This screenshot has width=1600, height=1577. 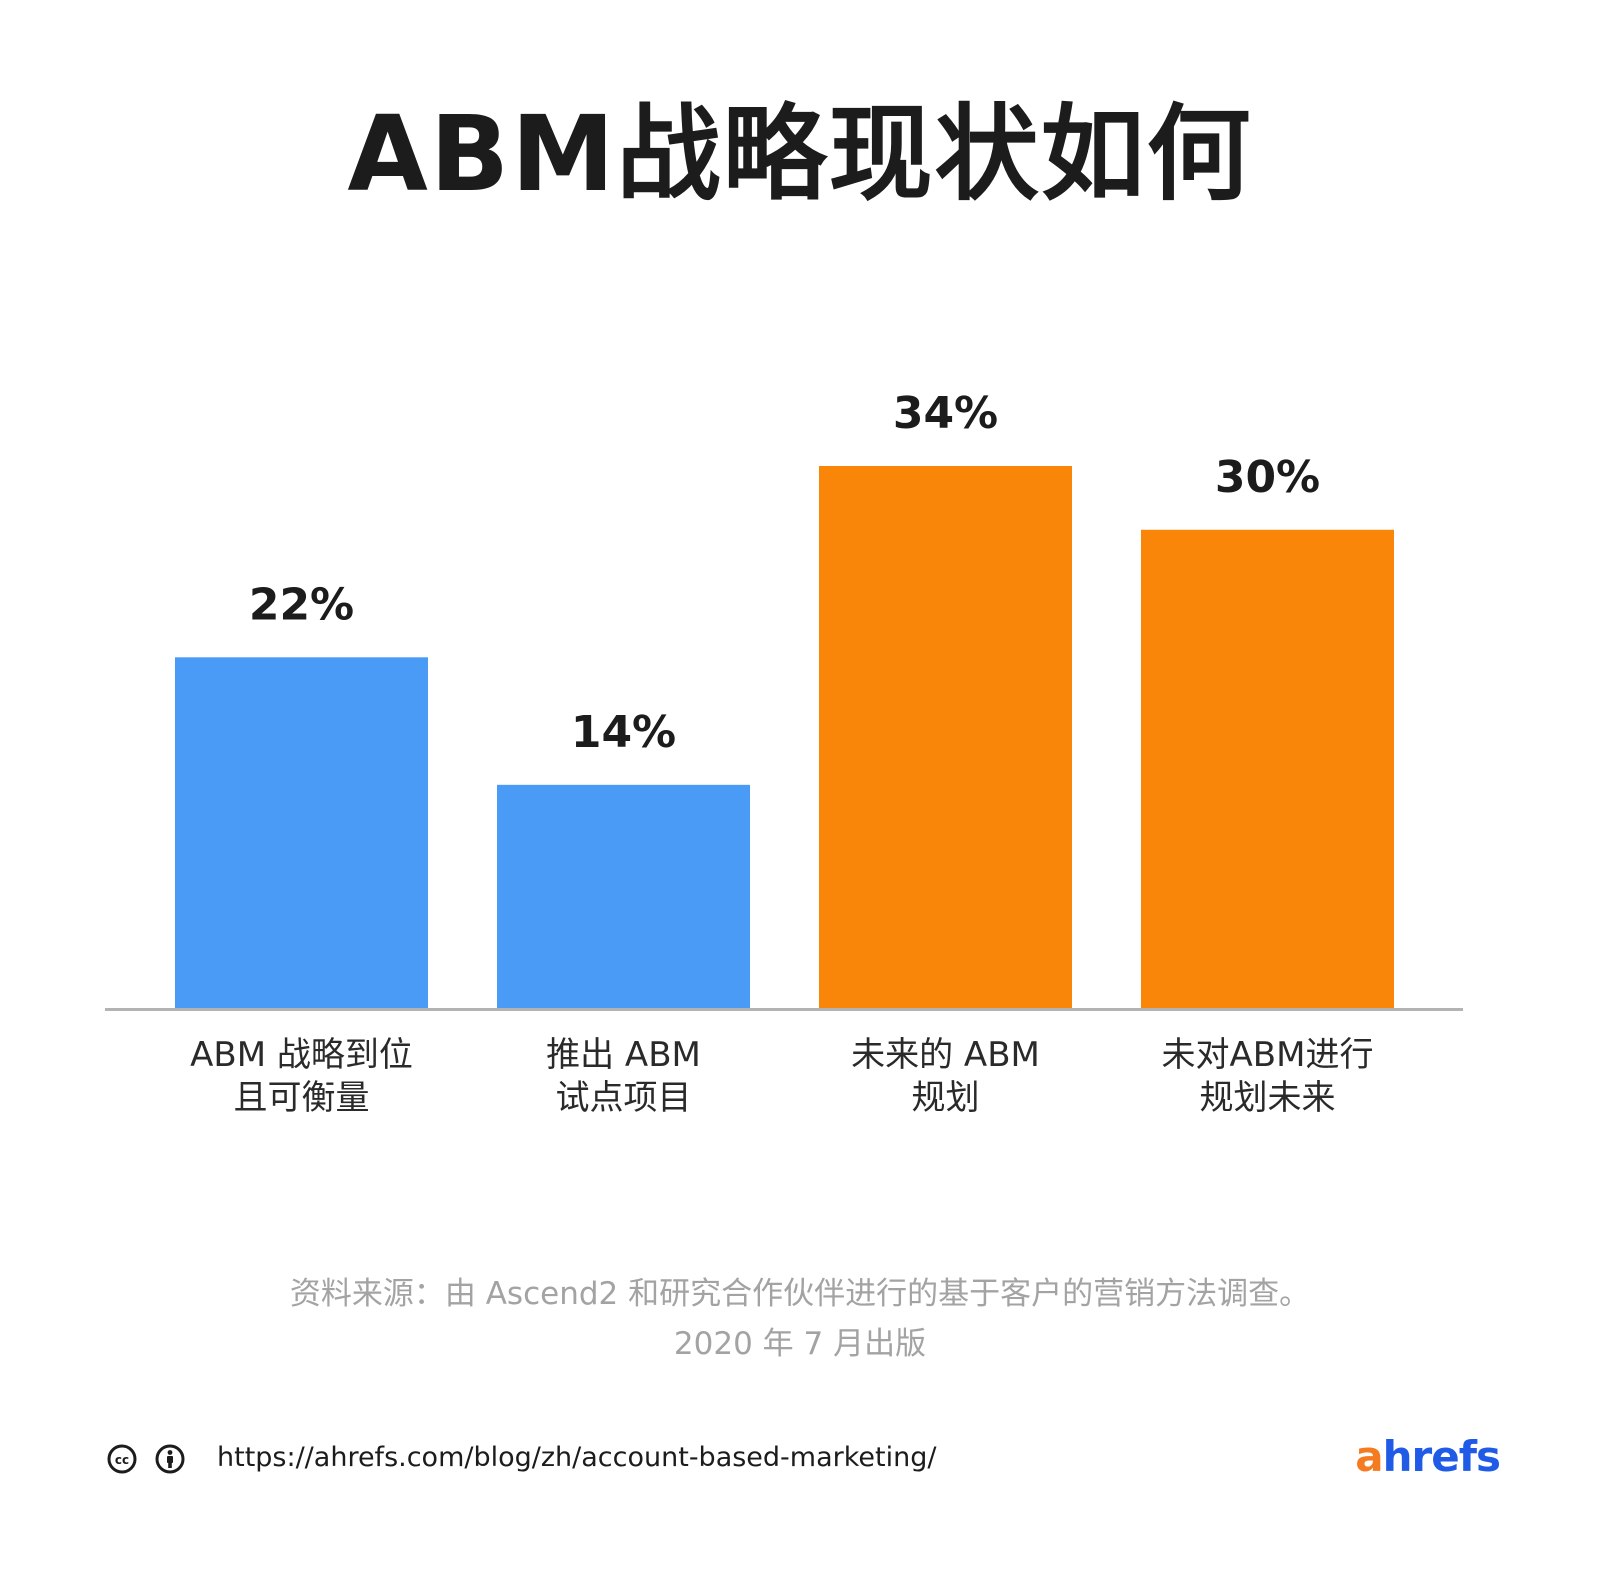 I want to click on attribution-icon, so click(x=170, y=1459).